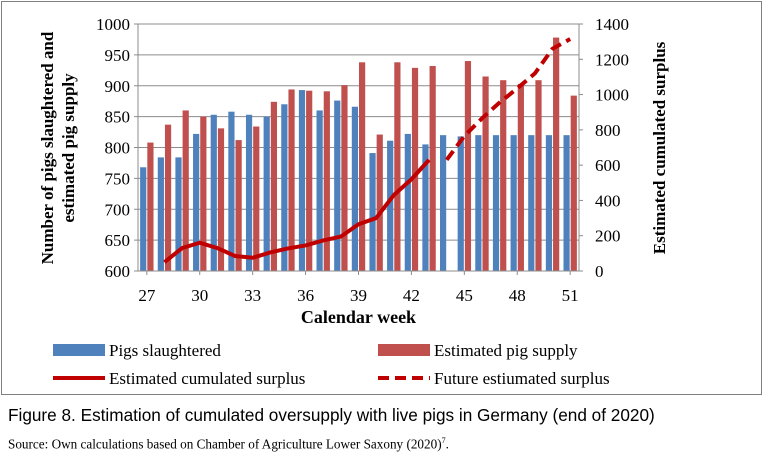 The width and height of the screenshot is (766, 464). What do you see at coordinates (659, 147) in the screenshot?
I see `y2-axis-title: Estimated cumulated surplus` at bounding box center [659, 147].